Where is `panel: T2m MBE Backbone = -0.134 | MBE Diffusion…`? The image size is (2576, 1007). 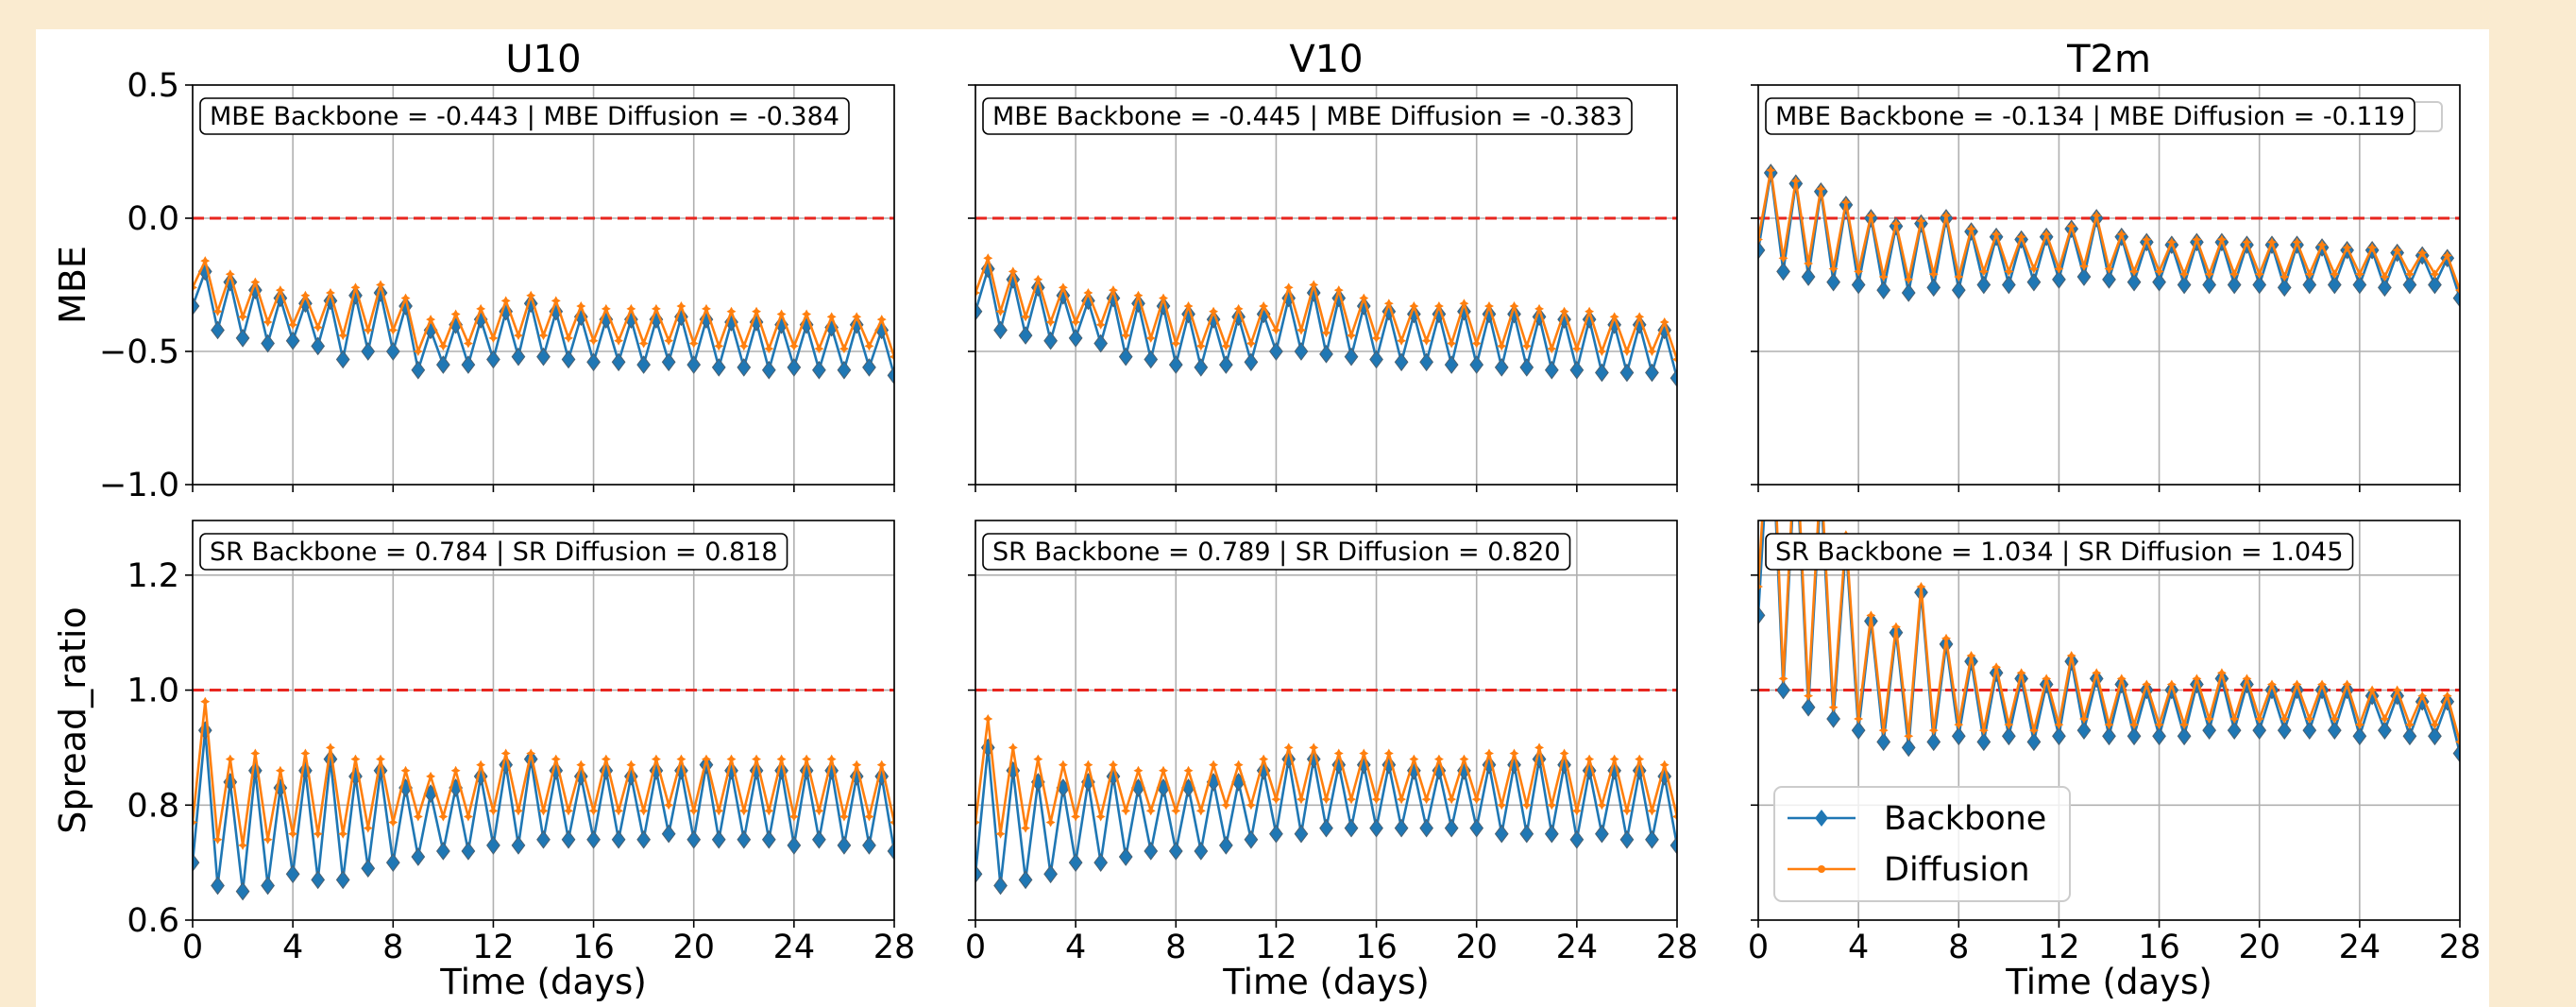 panel: T2m MBE Backbone = -0.134 | MBE Diffusion… is located at coordinates (2106, 265).